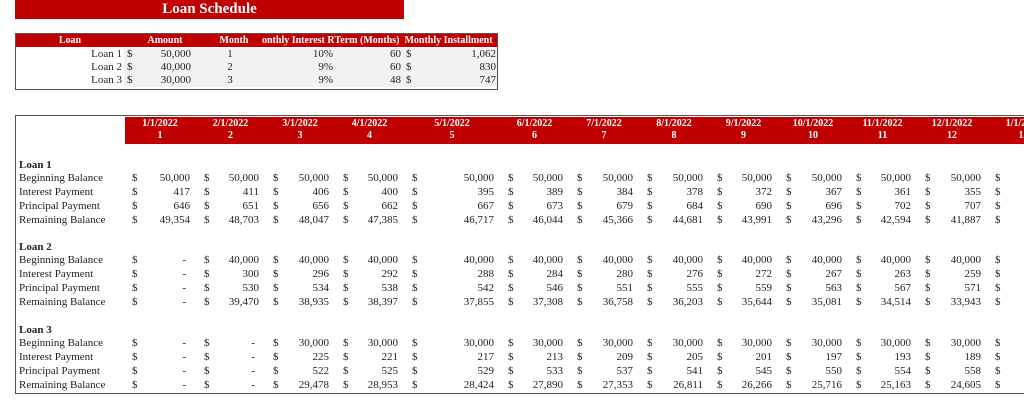 The image size is (1024, 413). Describe the element at coordinates (35, 330) in the screenshot. I see `loan-group-title: Loan 3` at that location.